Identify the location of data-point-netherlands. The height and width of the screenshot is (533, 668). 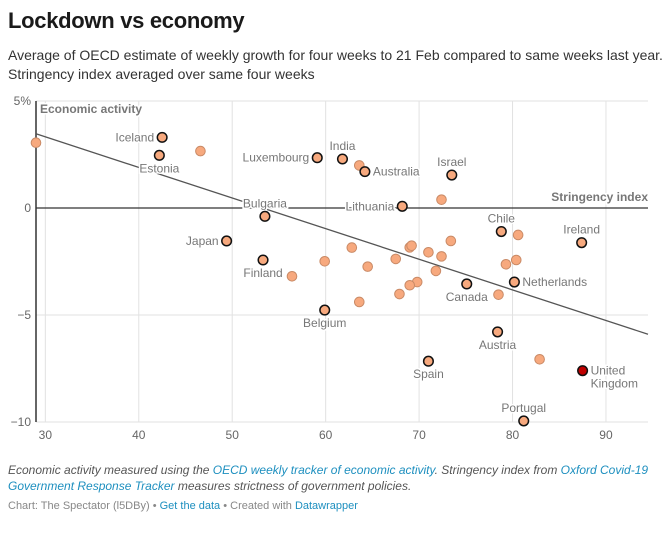
(514, 282).